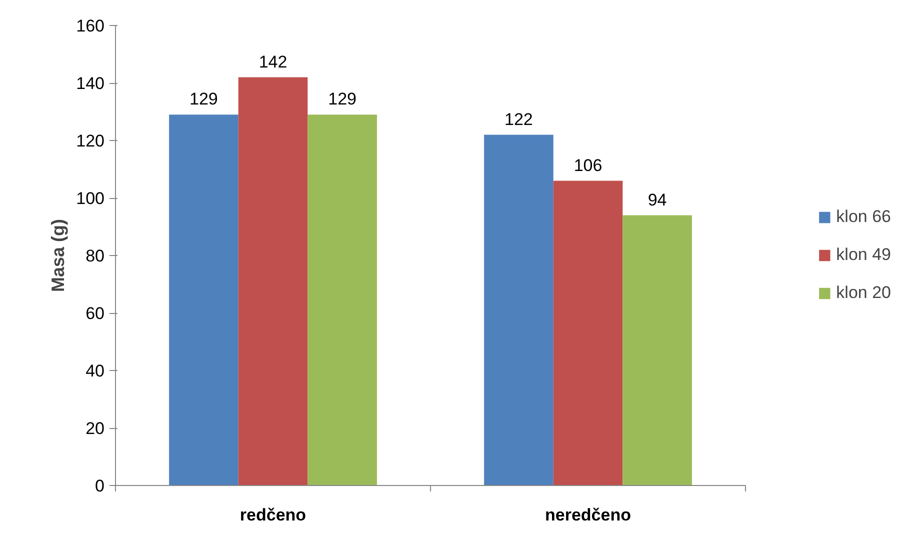 The width and height of the screenshot is (903, 538). What do you see at coordinates (95, 313) in the screenshot?
I see `y-tick-label: 60` at bounding box center [95, 313].